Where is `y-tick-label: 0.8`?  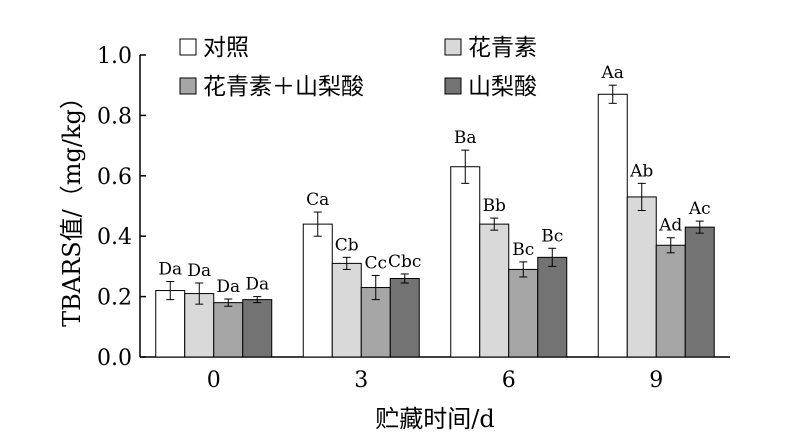 y-tick-label: 0.8 is located at coordinates (114, 116).